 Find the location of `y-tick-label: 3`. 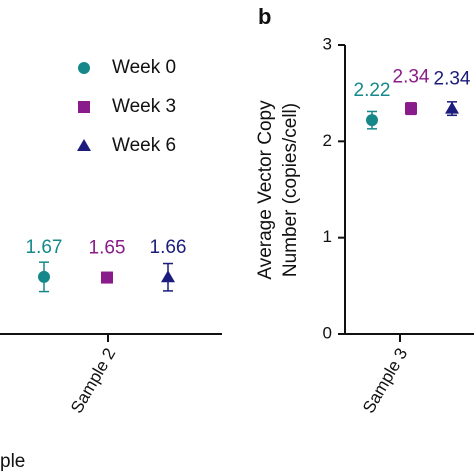

y-tick-label: 3 is located at coordinates (327, 43).